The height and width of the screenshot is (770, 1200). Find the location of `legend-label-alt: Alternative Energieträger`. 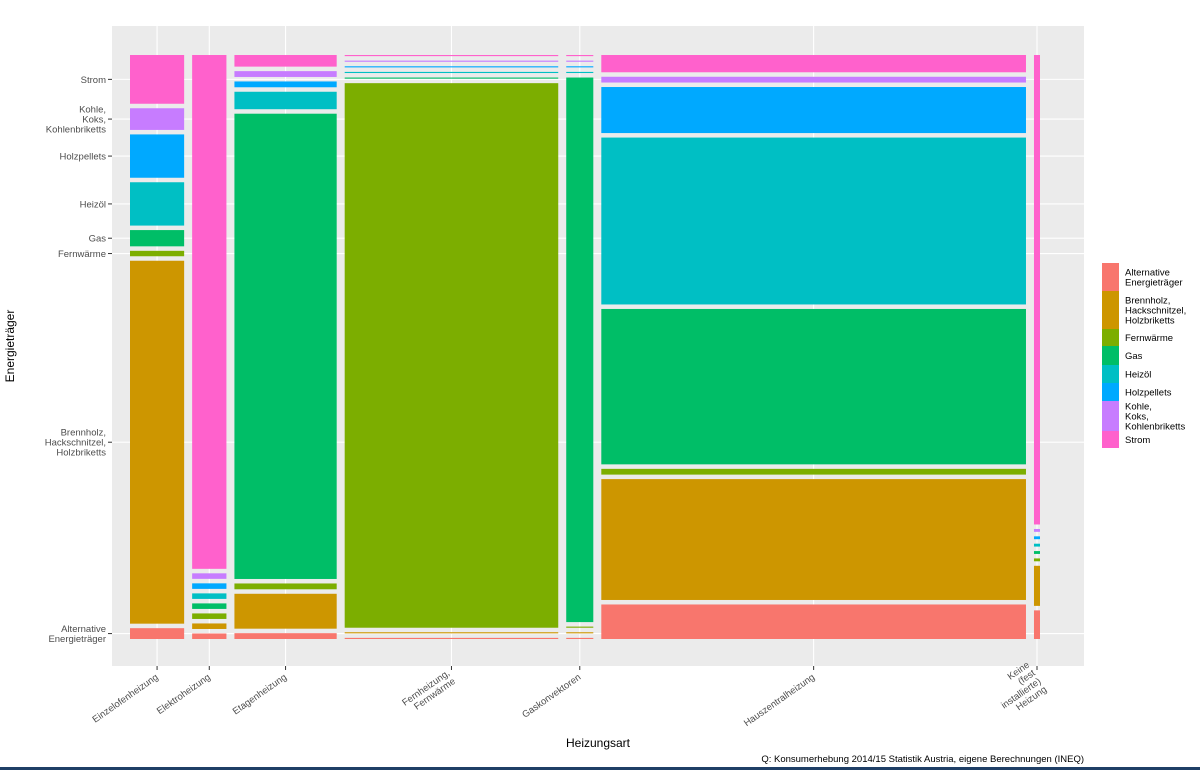

legend-label-alt: Alternative Energieträger is located at coordinates (1154, 278).